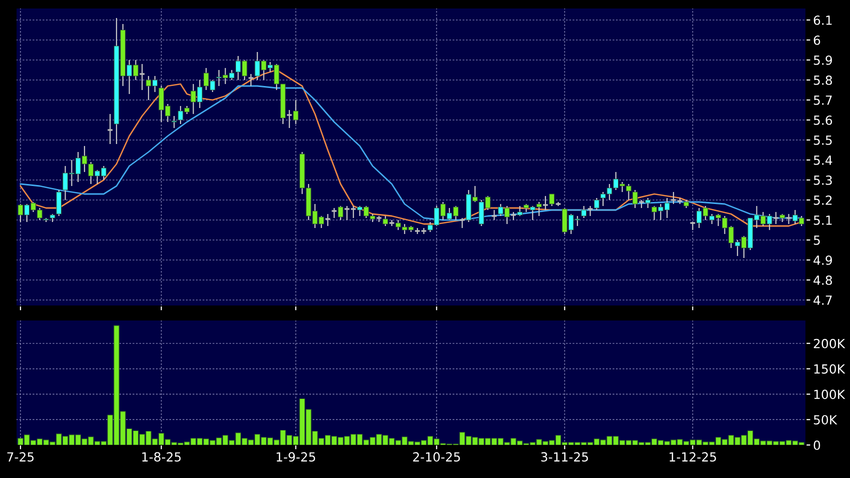  What do you see at coordinates (693, 457) in the screenshot?
I see `x-tick-label: 1-12-25` at bounding box center [693, 457].